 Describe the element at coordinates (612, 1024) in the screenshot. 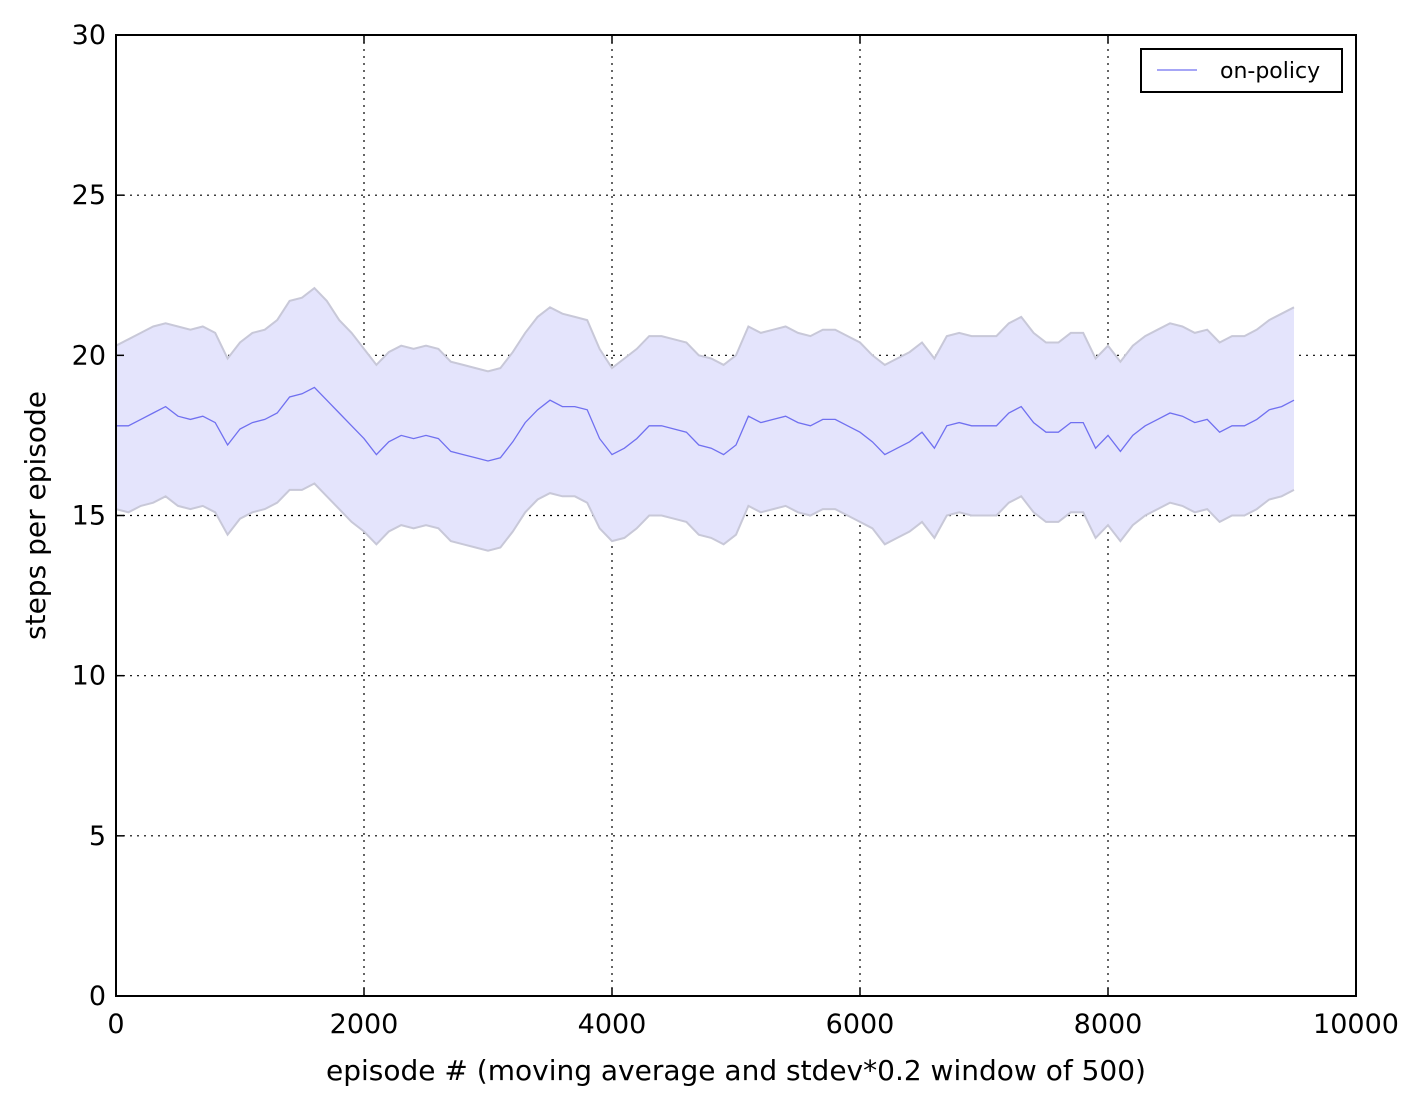

I see `x-tick-label-4000: 4000` at that location.